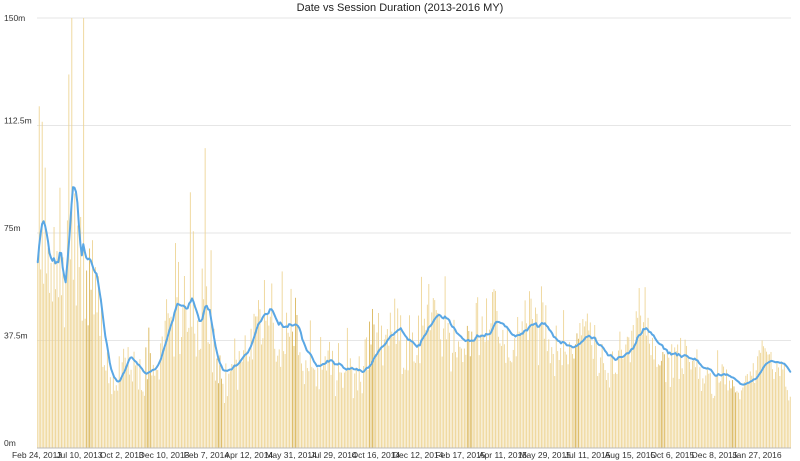 The height and width of the screenshot is (461, 800). Describe the element at coordinates (400, 8) in the screenshot. I see `chart-title: Date vs Session Duration (2013-2016 MY)` at that location.